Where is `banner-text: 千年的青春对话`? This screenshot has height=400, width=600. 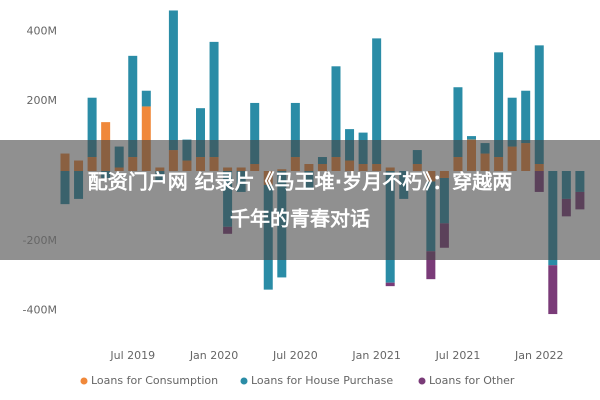 banner-text: 千年的青春对话 is located at coordinates (300, 219).